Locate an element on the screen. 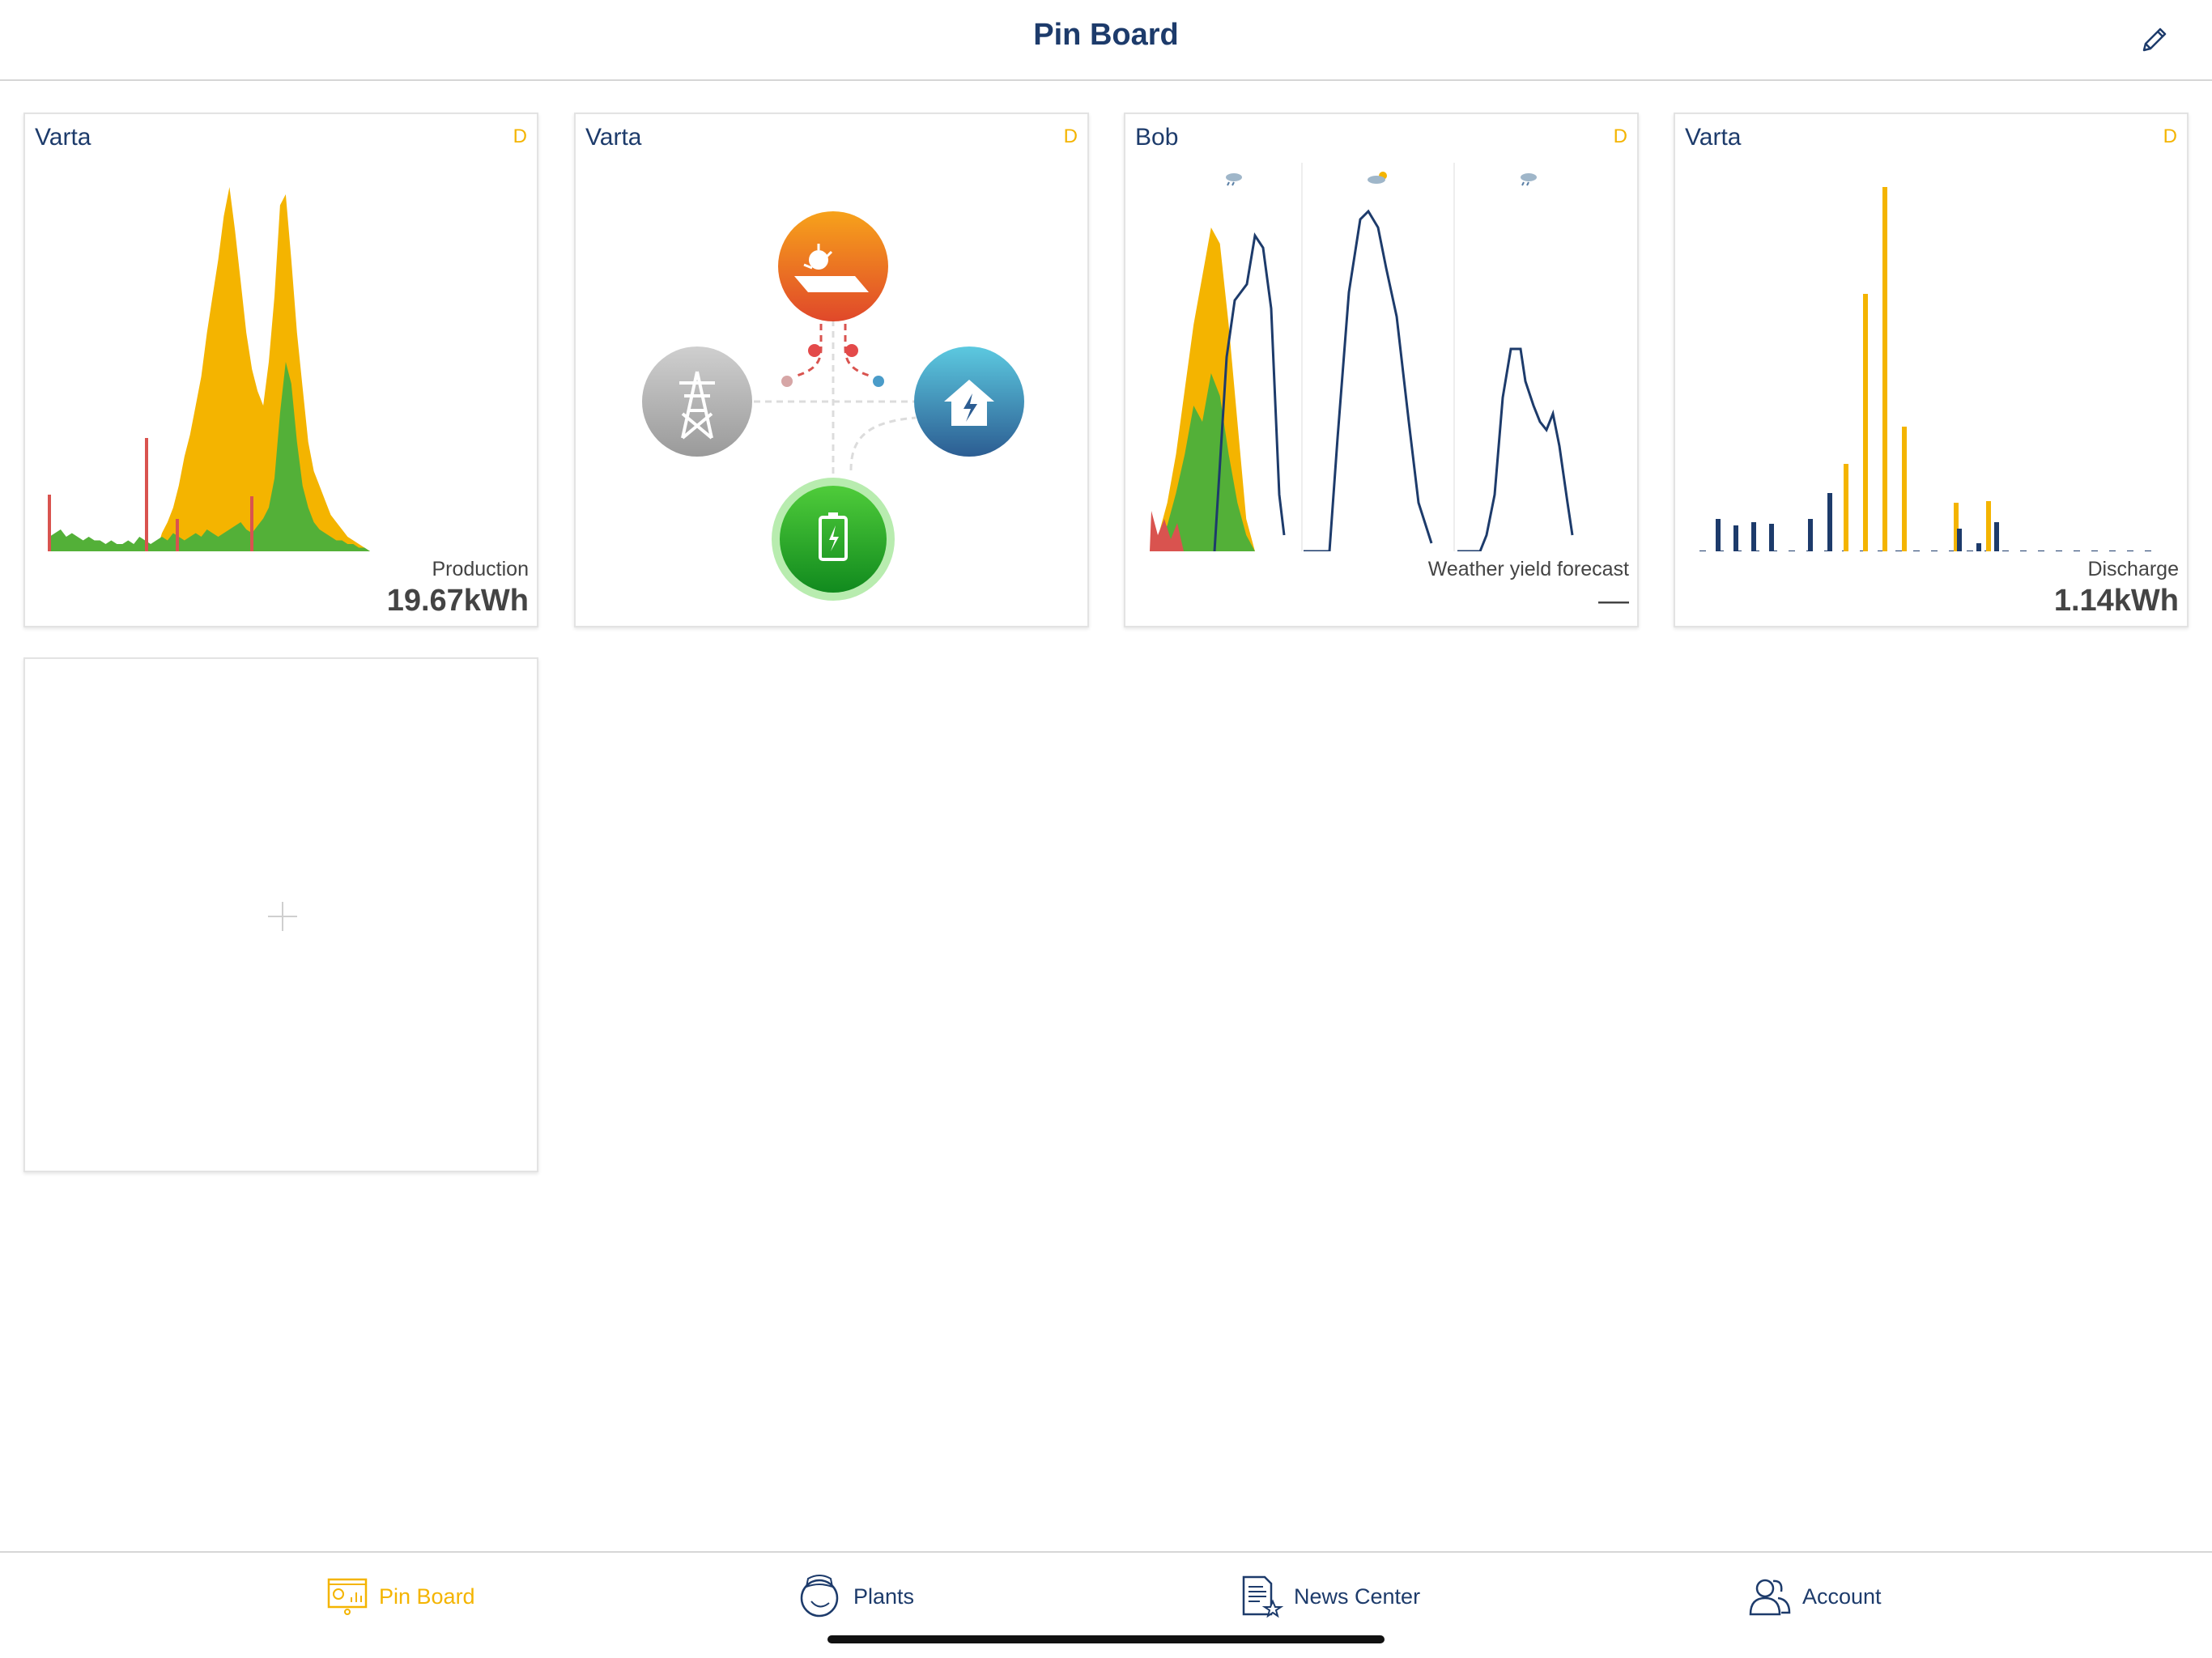 Image resolution: width=2212 pixels, height=1658 pixels. sun-cloud-icon is located at coordinates (1378, 178).